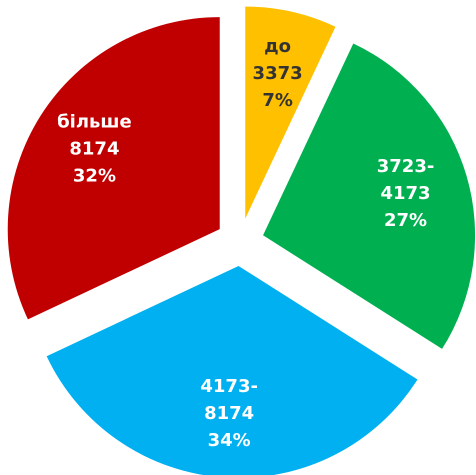 This screenshot has width=476, height=475. I want to click on slice-label: 3723-, so click(406, 166).